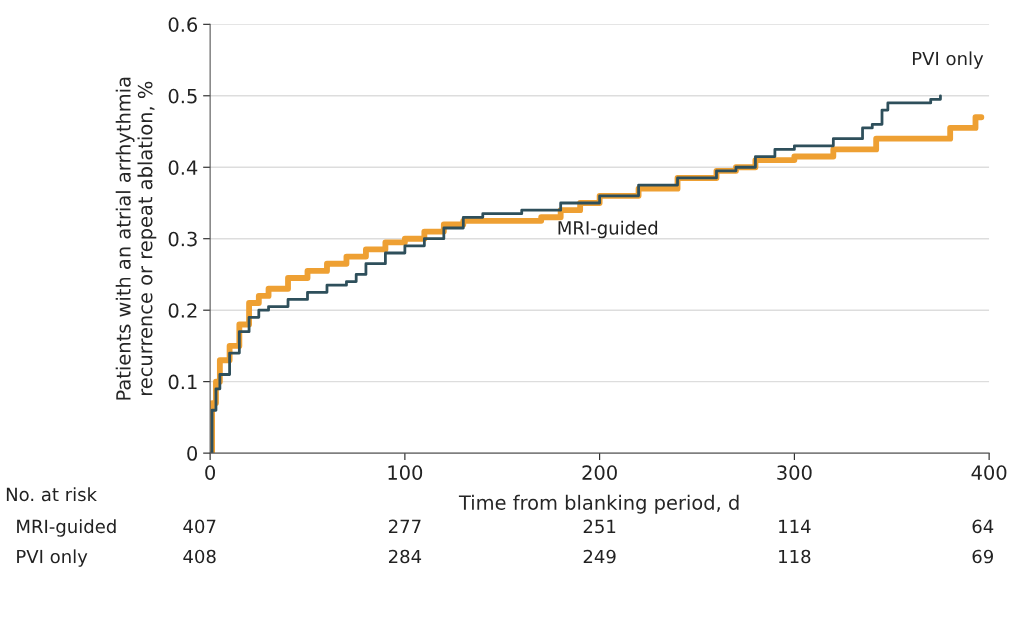  Describe the element at coordinates (136, 238) in the screenshot. I see `y-axis-title: Patients with an atrial arrhythmia recurrence or repeat ablation, %` at that location.